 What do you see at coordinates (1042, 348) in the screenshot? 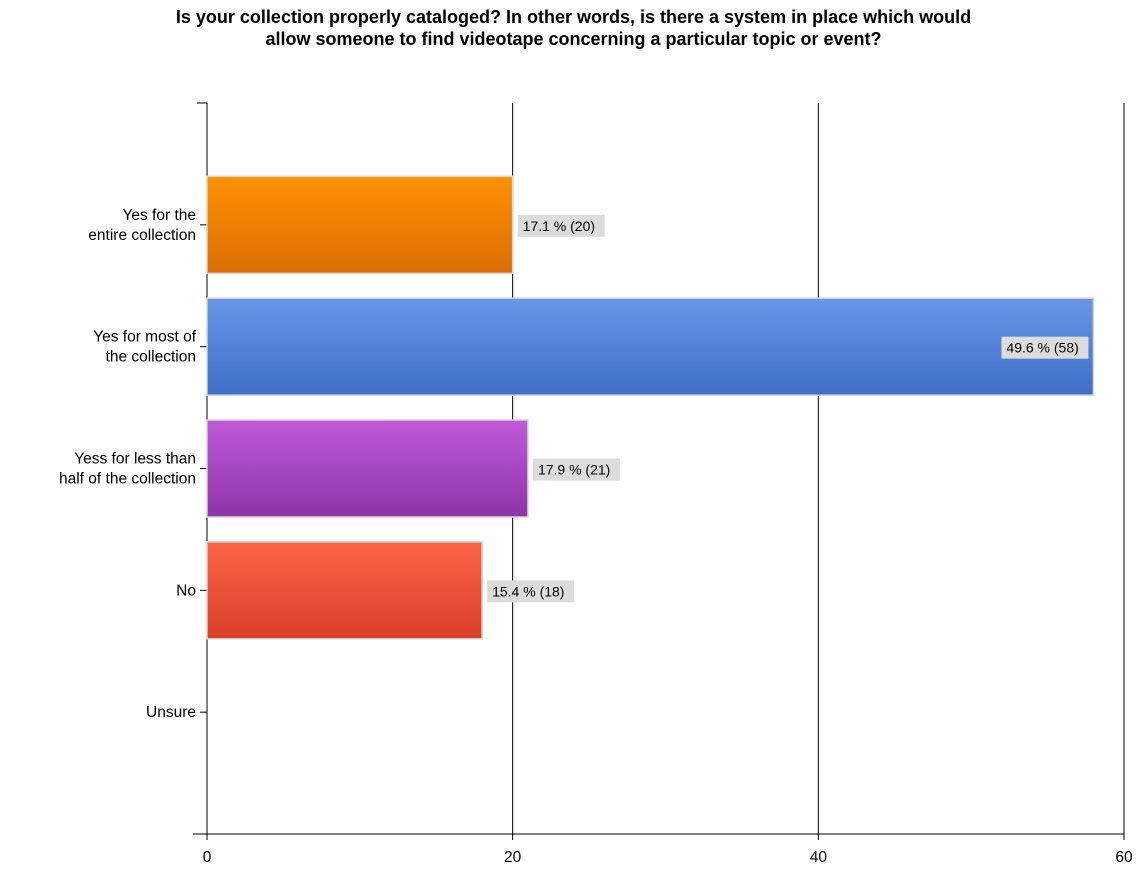
I see `data-label-1: 49.6 % (58)` at bounding box center [1042, 348].